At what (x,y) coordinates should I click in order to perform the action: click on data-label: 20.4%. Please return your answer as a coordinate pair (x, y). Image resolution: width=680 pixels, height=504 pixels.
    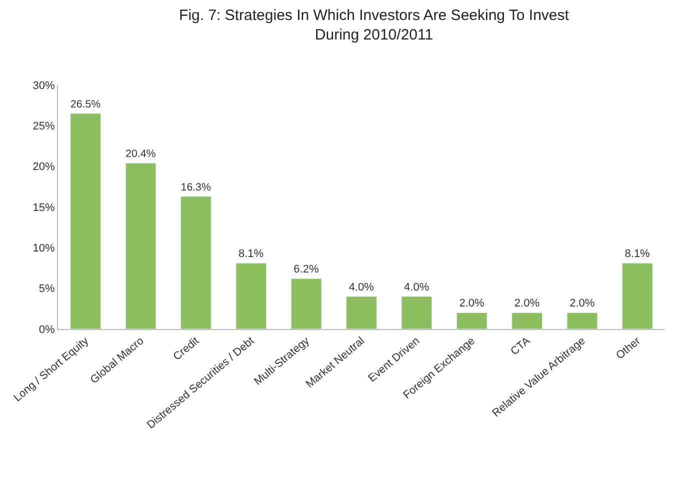
    Looking at the image, I should click on (141, 154).